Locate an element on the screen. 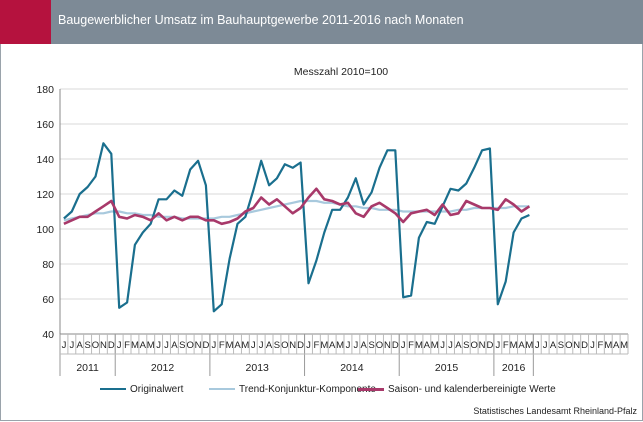 This screenshot has width=643, height=422. y-tick-label: 180 is located at coordinates (45, 90).